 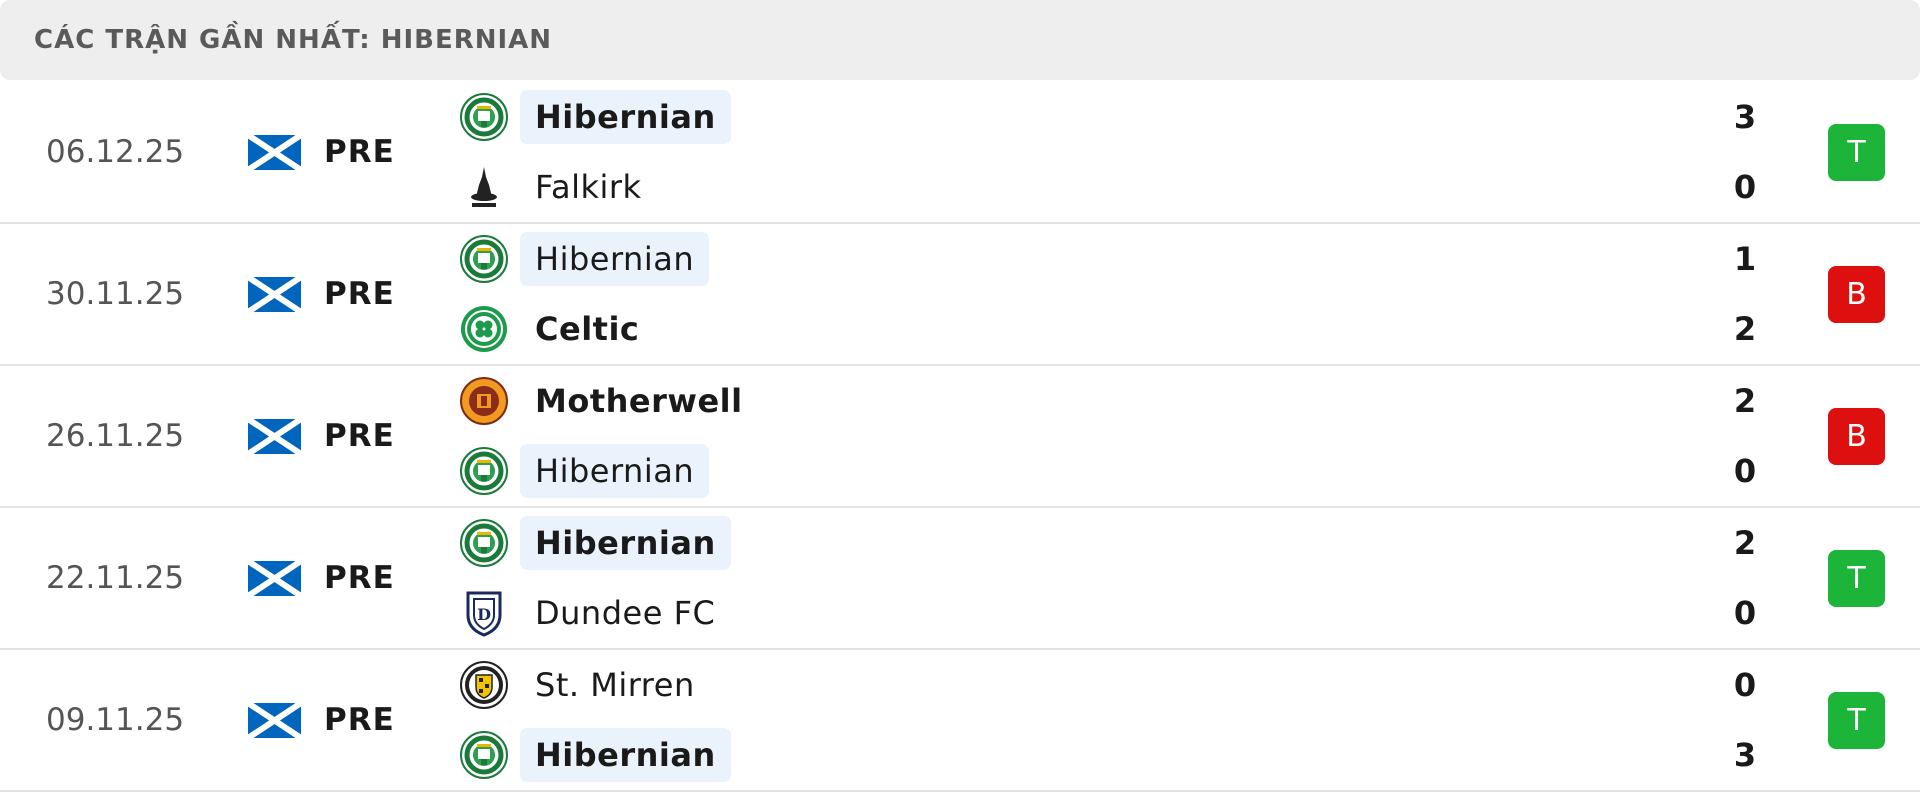 I want to click on match-date: 22.11.25, so click(x=115, y=578).